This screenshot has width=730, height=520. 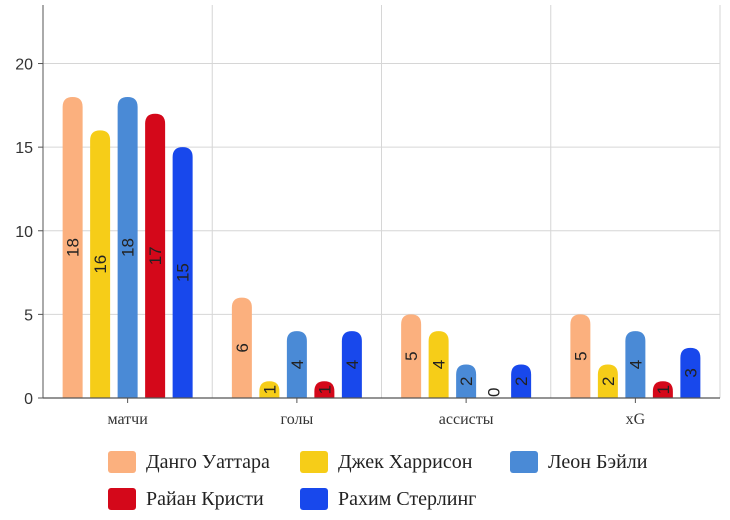 I want to click on bar-value-label: 6, so click(x=242, y=347).